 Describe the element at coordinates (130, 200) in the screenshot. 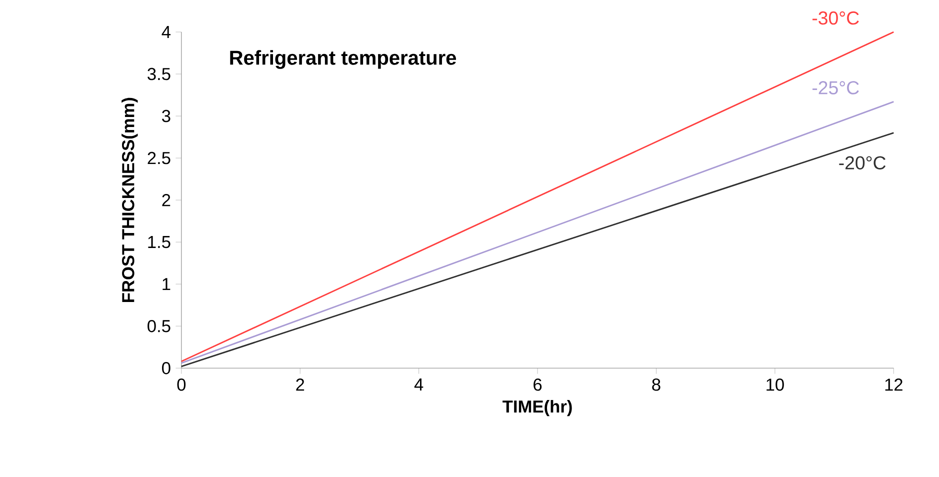

I see `y-axis-title: FROST THICKNESS(mm)` at that location.